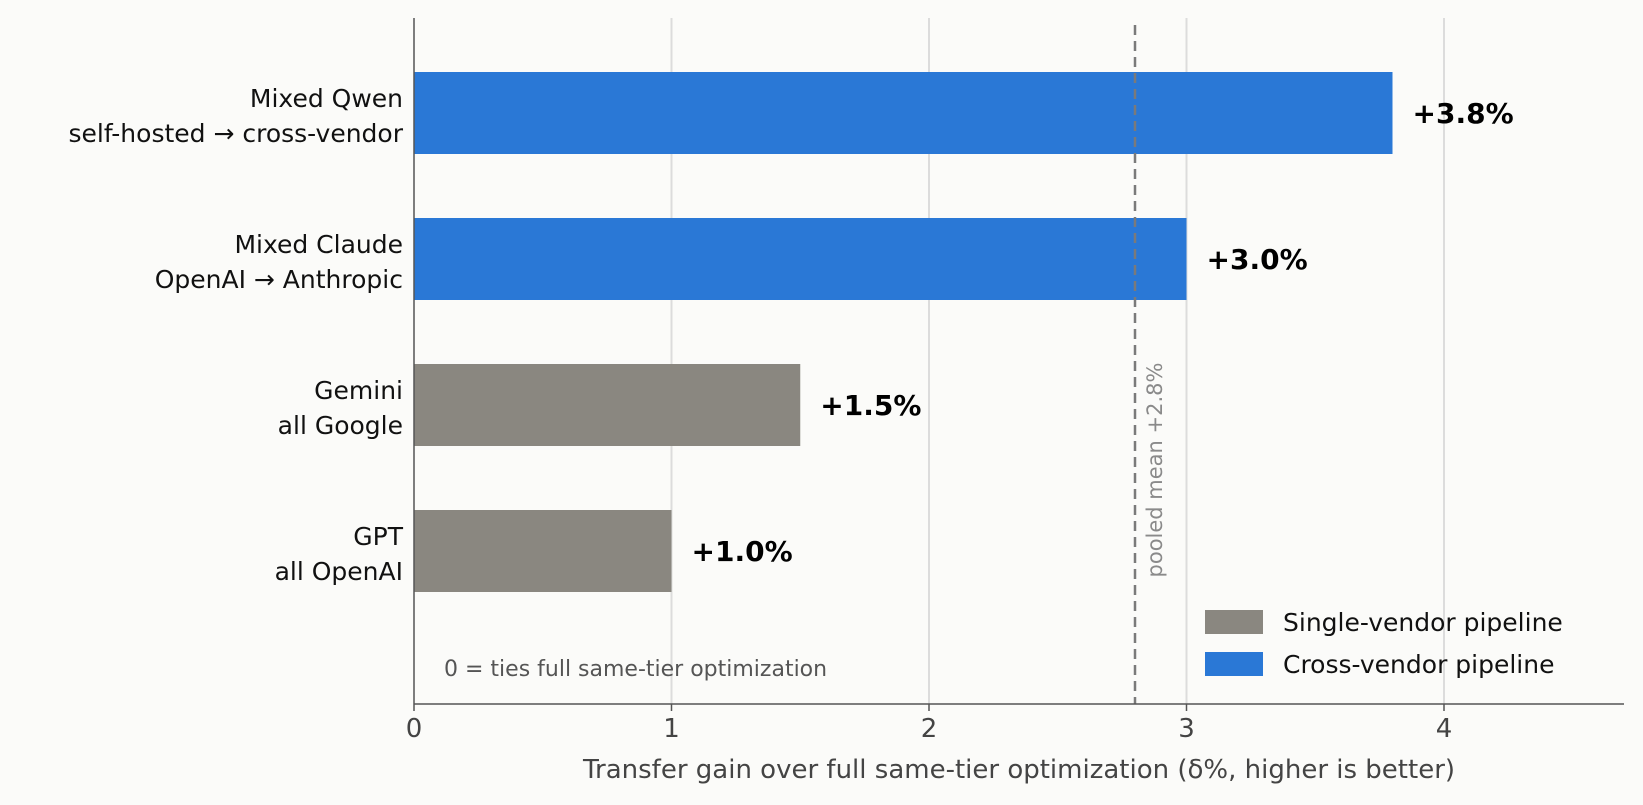  Describe the element at coordinates (326, 98) in the screenshot. I see `category-label: Mixed Qwen` at that location.